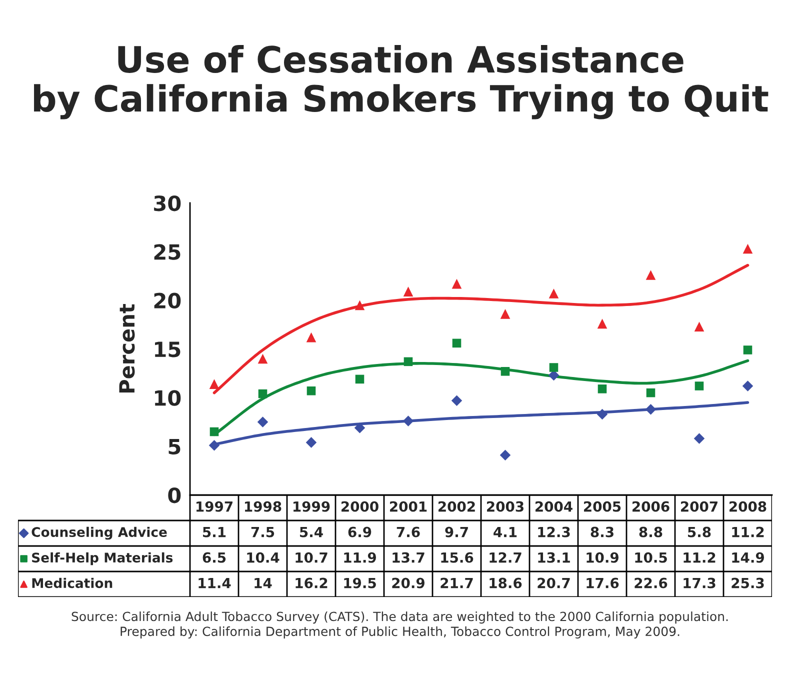  Describe the element at coordinates (408, 557) in the screenshot. I see `data-label: 13.7` at that location.